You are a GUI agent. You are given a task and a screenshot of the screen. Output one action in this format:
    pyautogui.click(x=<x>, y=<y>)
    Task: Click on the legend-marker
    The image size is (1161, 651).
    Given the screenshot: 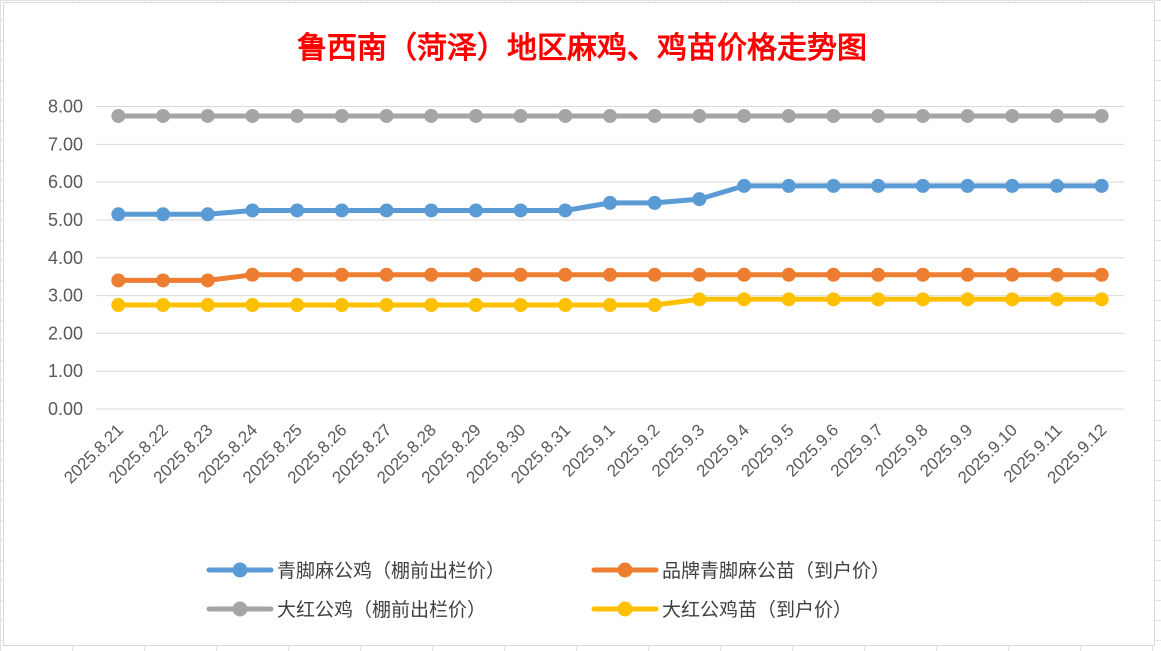 What is the action you would take?
    pyautogui.click(x=240, y=609)
    